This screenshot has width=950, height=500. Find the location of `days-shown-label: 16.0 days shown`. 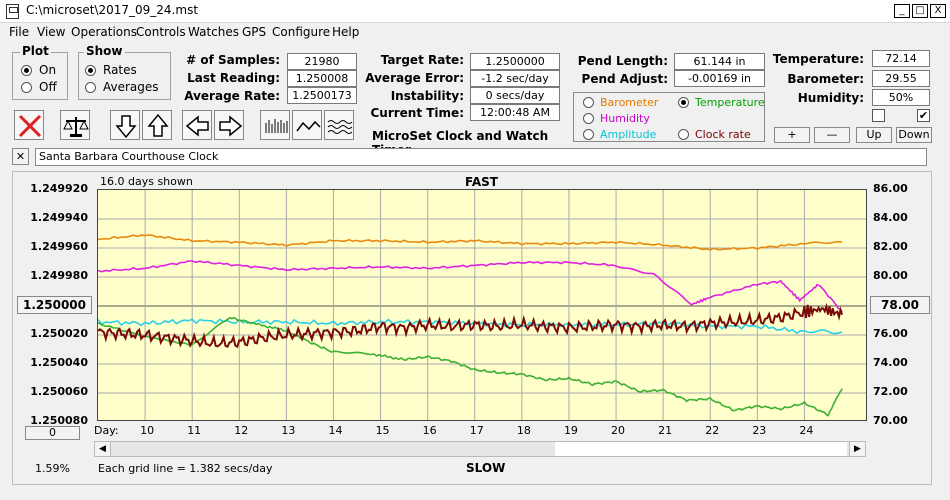

days-shown-label: 16.0 days shown is located at coordinates (146, 181).